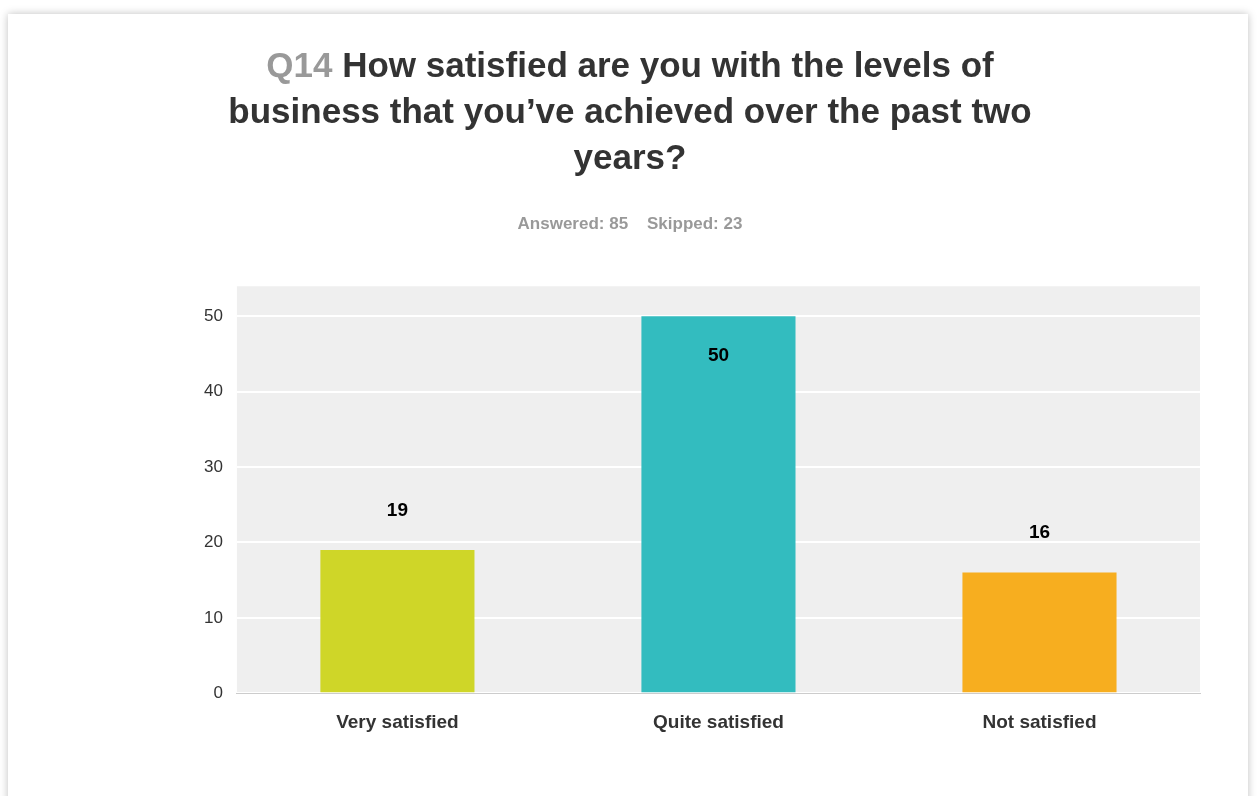  What do you see at coordinates (630, 224) in the screenshot?
I see `chart-subtitle: Answered: 85 Skipped: 23` at bounding box center [630, 224].